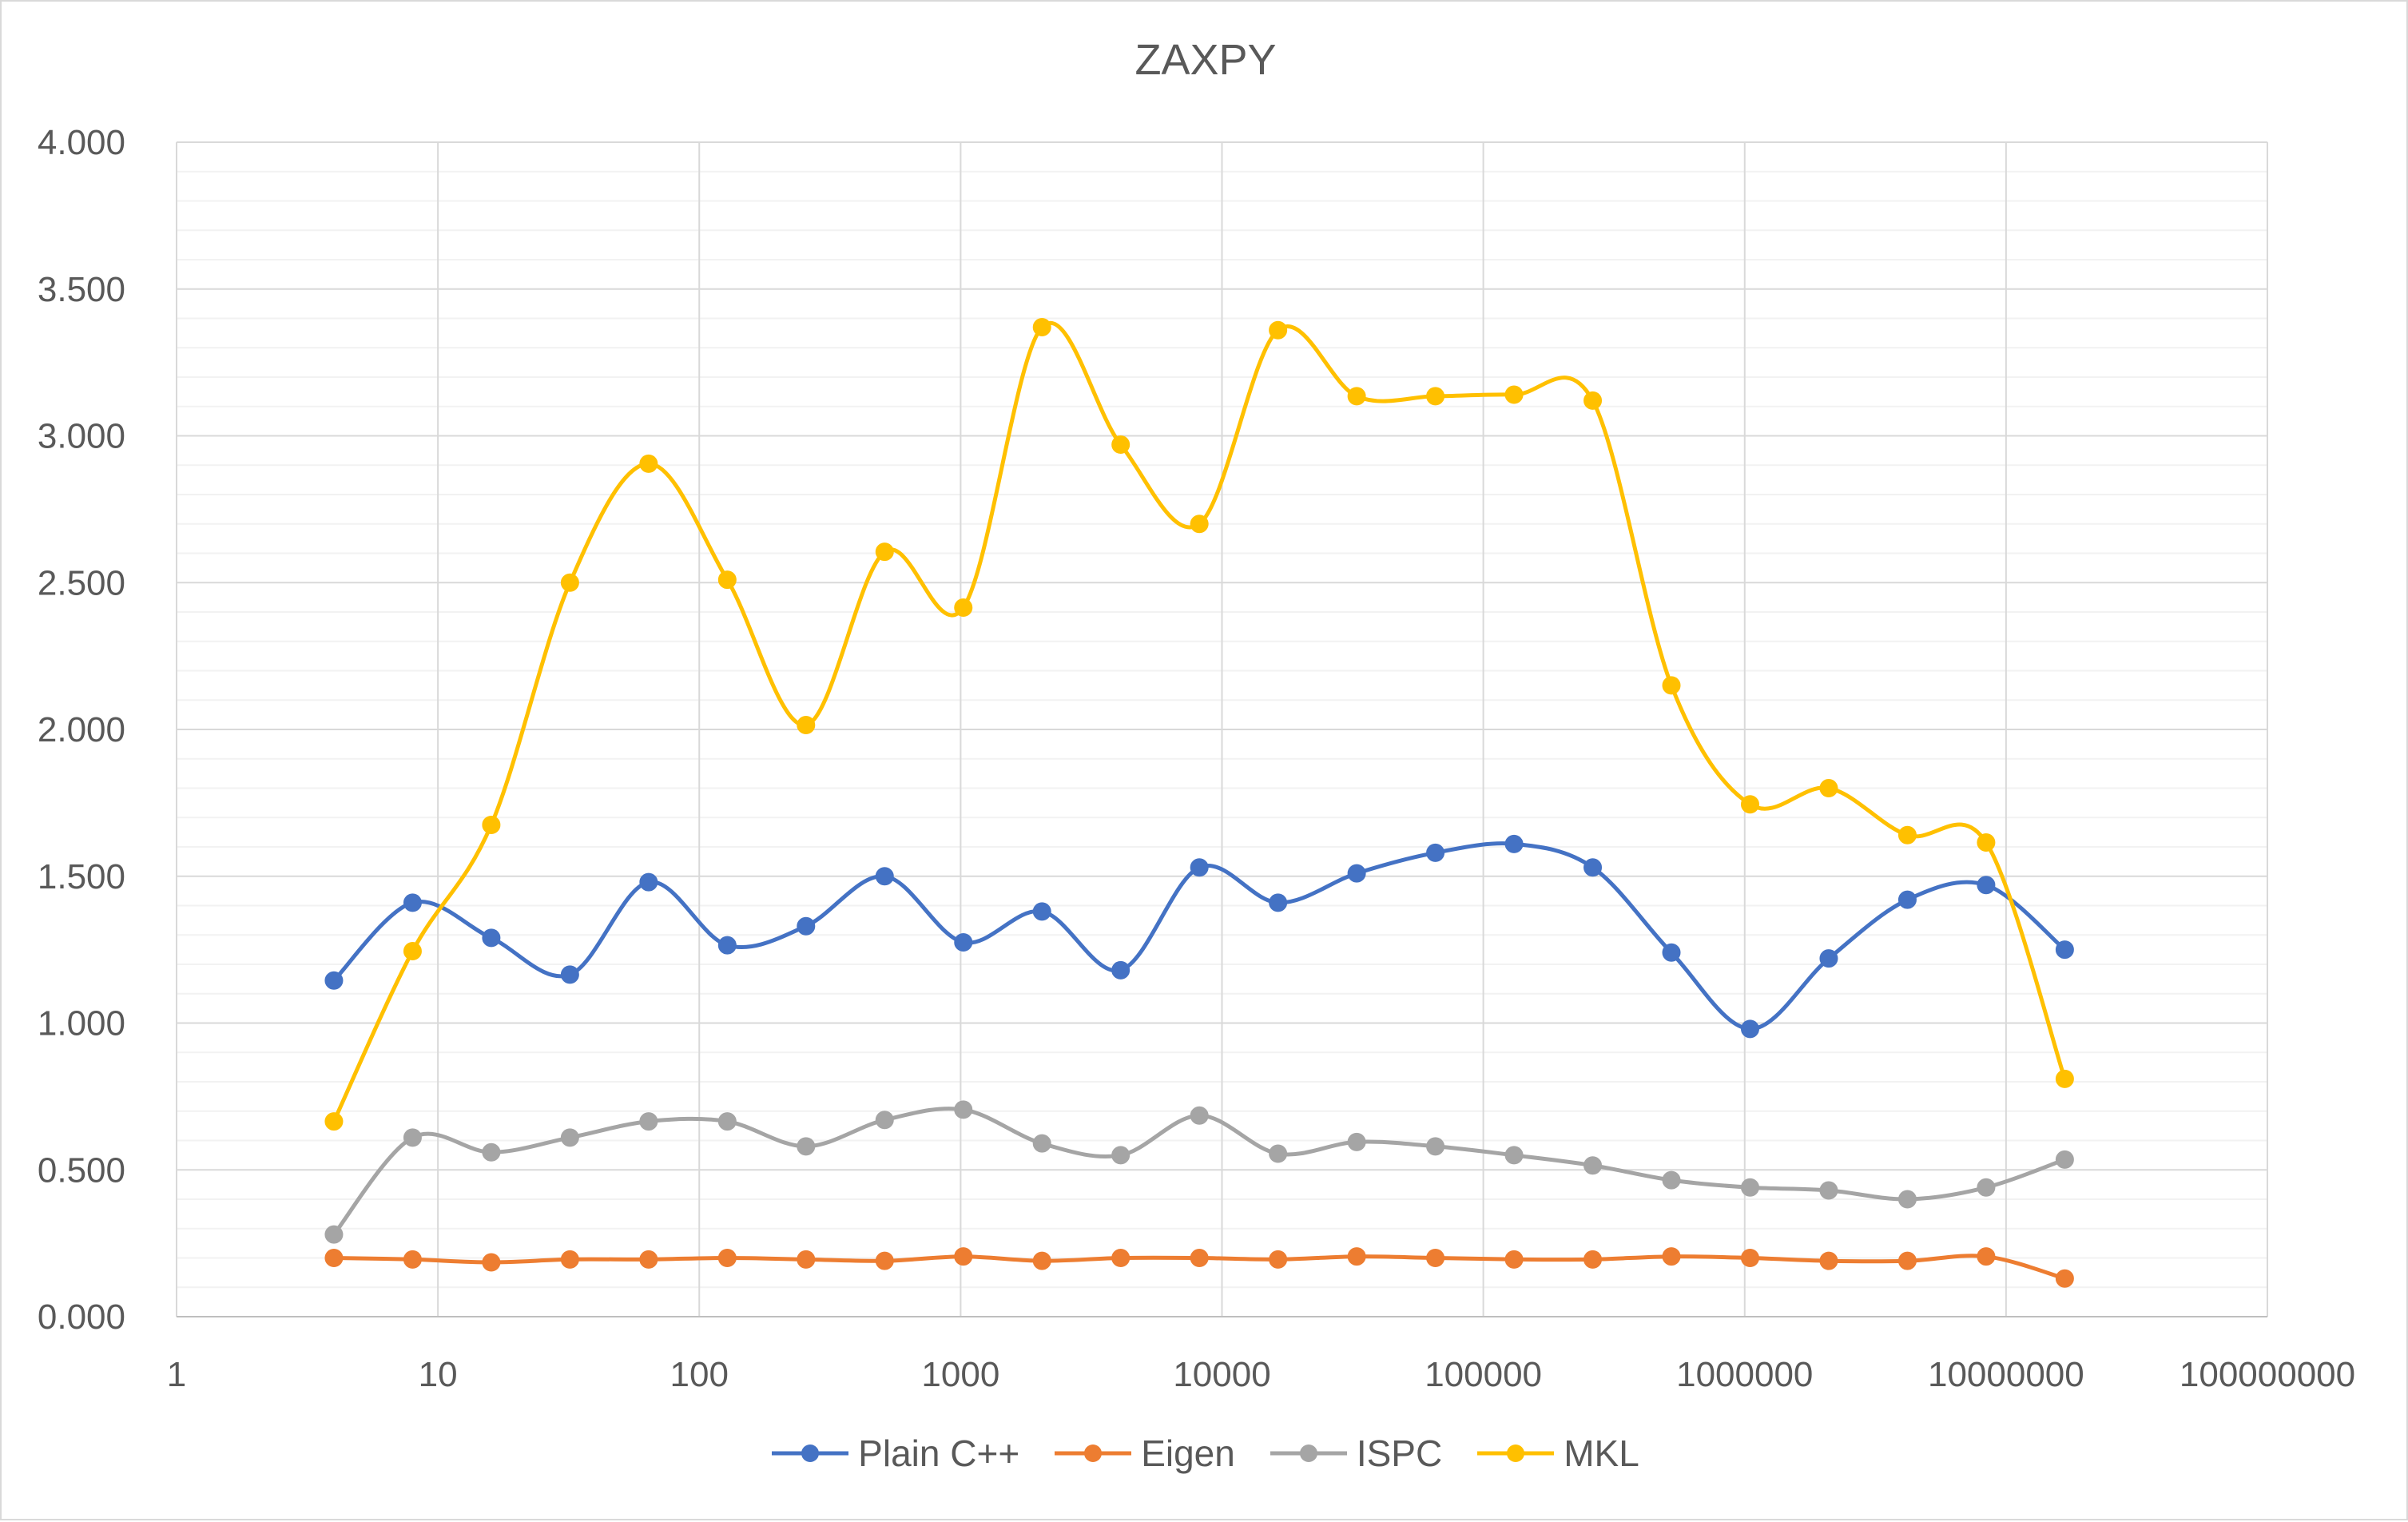 This screenshot has height=1522, width=2408. Describe the element at coordinates (82, 289) in the screenshot. I see `y-tick-label: 3.500` at that location.